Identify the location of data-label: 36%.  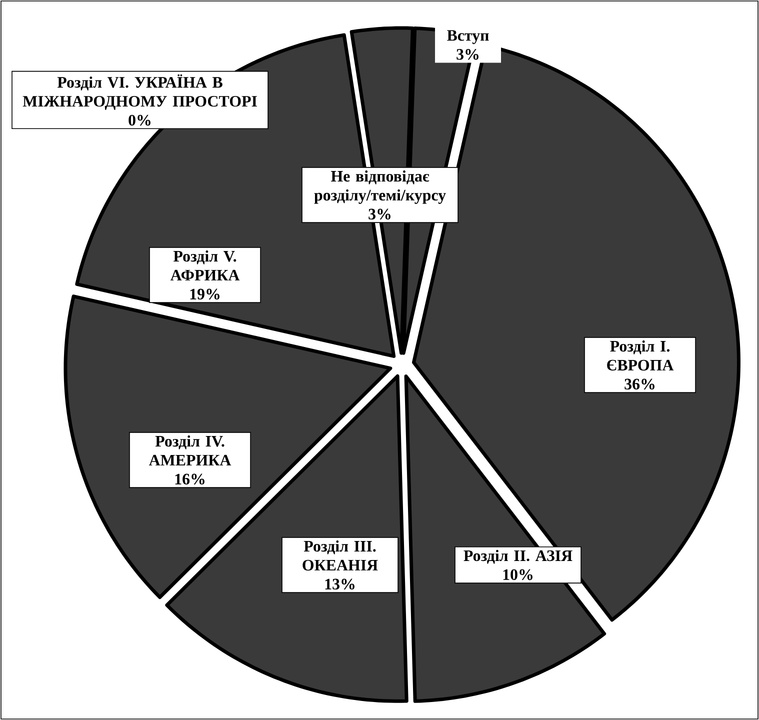
(639, 384).